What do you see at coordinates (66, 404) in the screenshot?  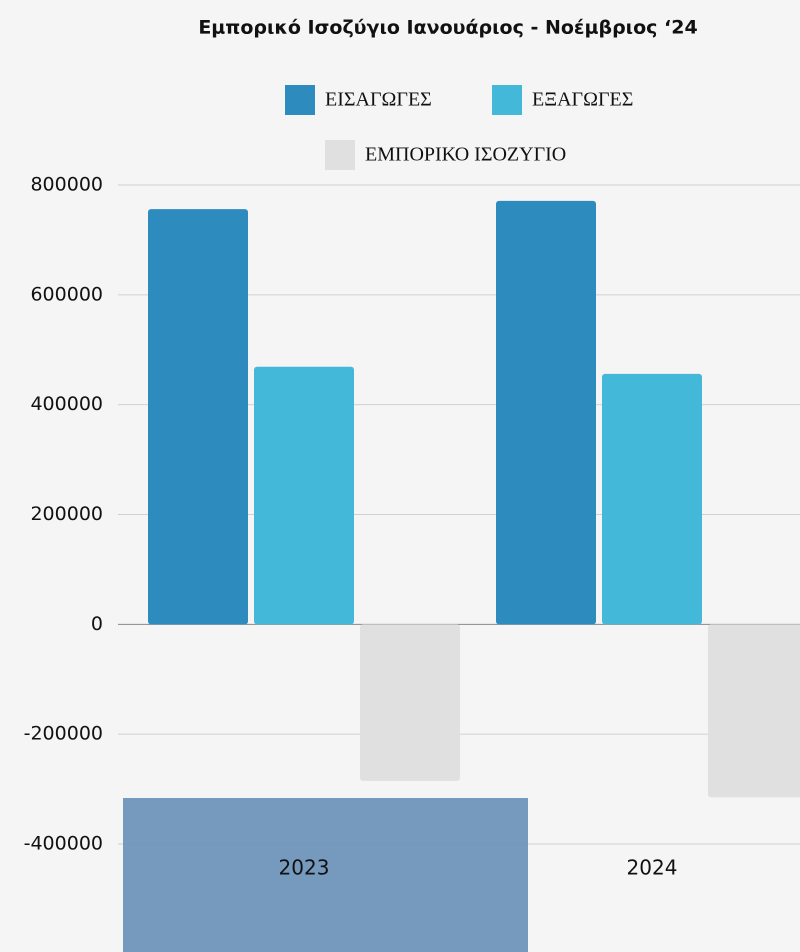 I see `y-tick-label: 400000` at bounding box center [66, 404].